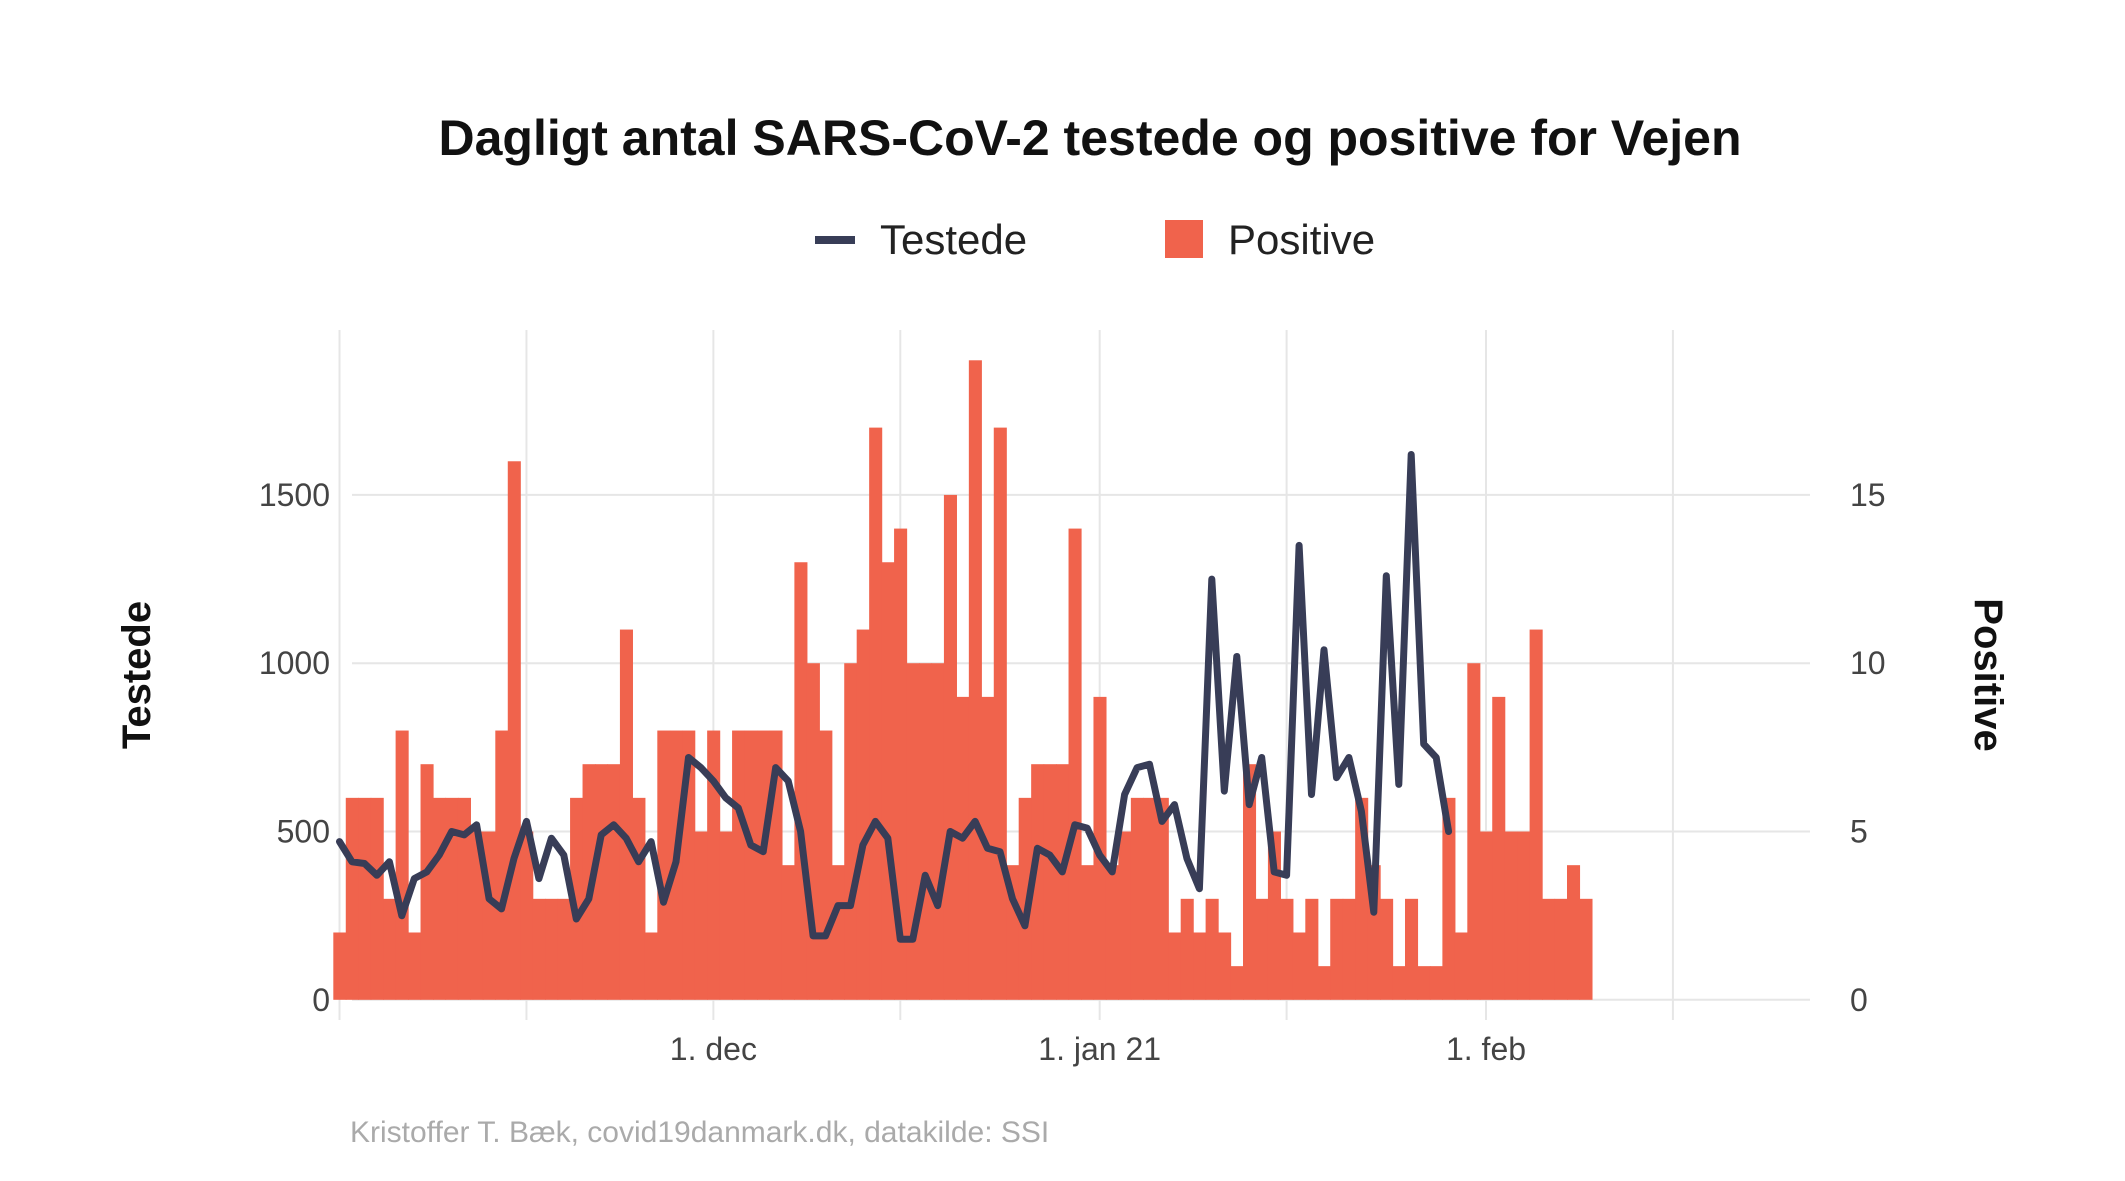  What do you see at coordinates (294, 747) in the screenshot?
I see `left-axis-ticks: 0 500 1000 1500` at bounding box center [294, 747].